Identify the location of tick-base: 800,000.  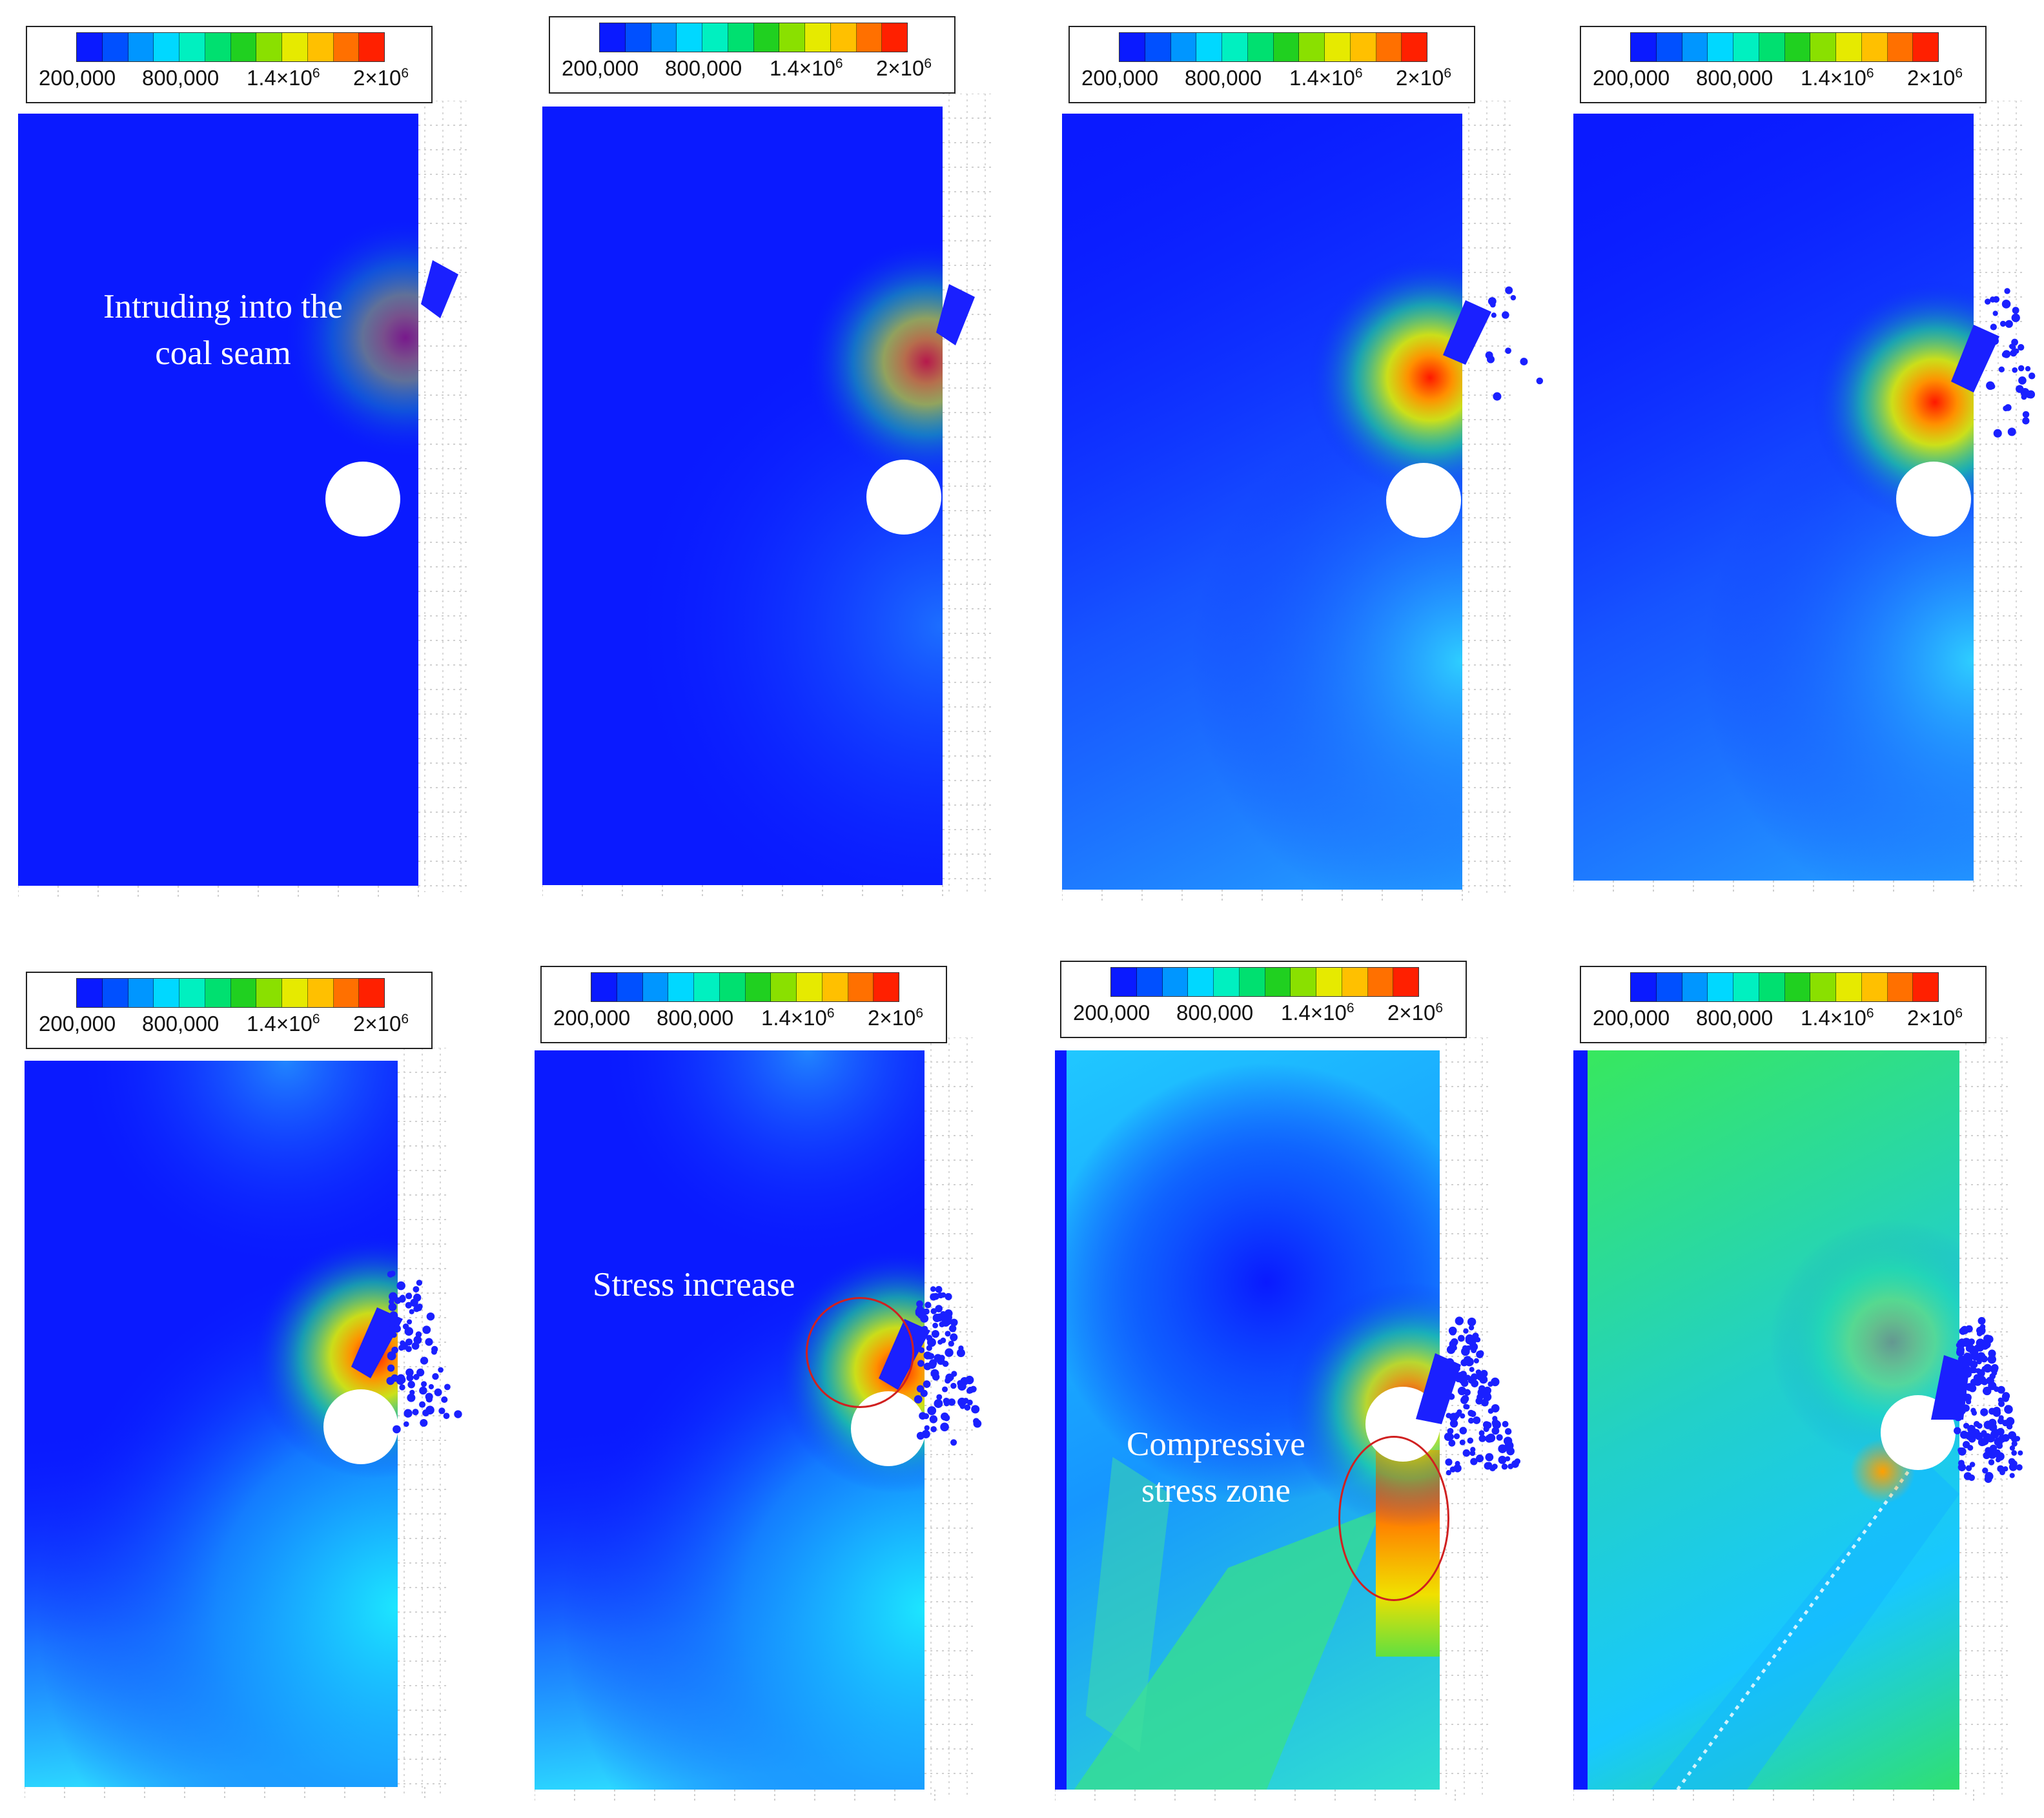
(1734, 1018).